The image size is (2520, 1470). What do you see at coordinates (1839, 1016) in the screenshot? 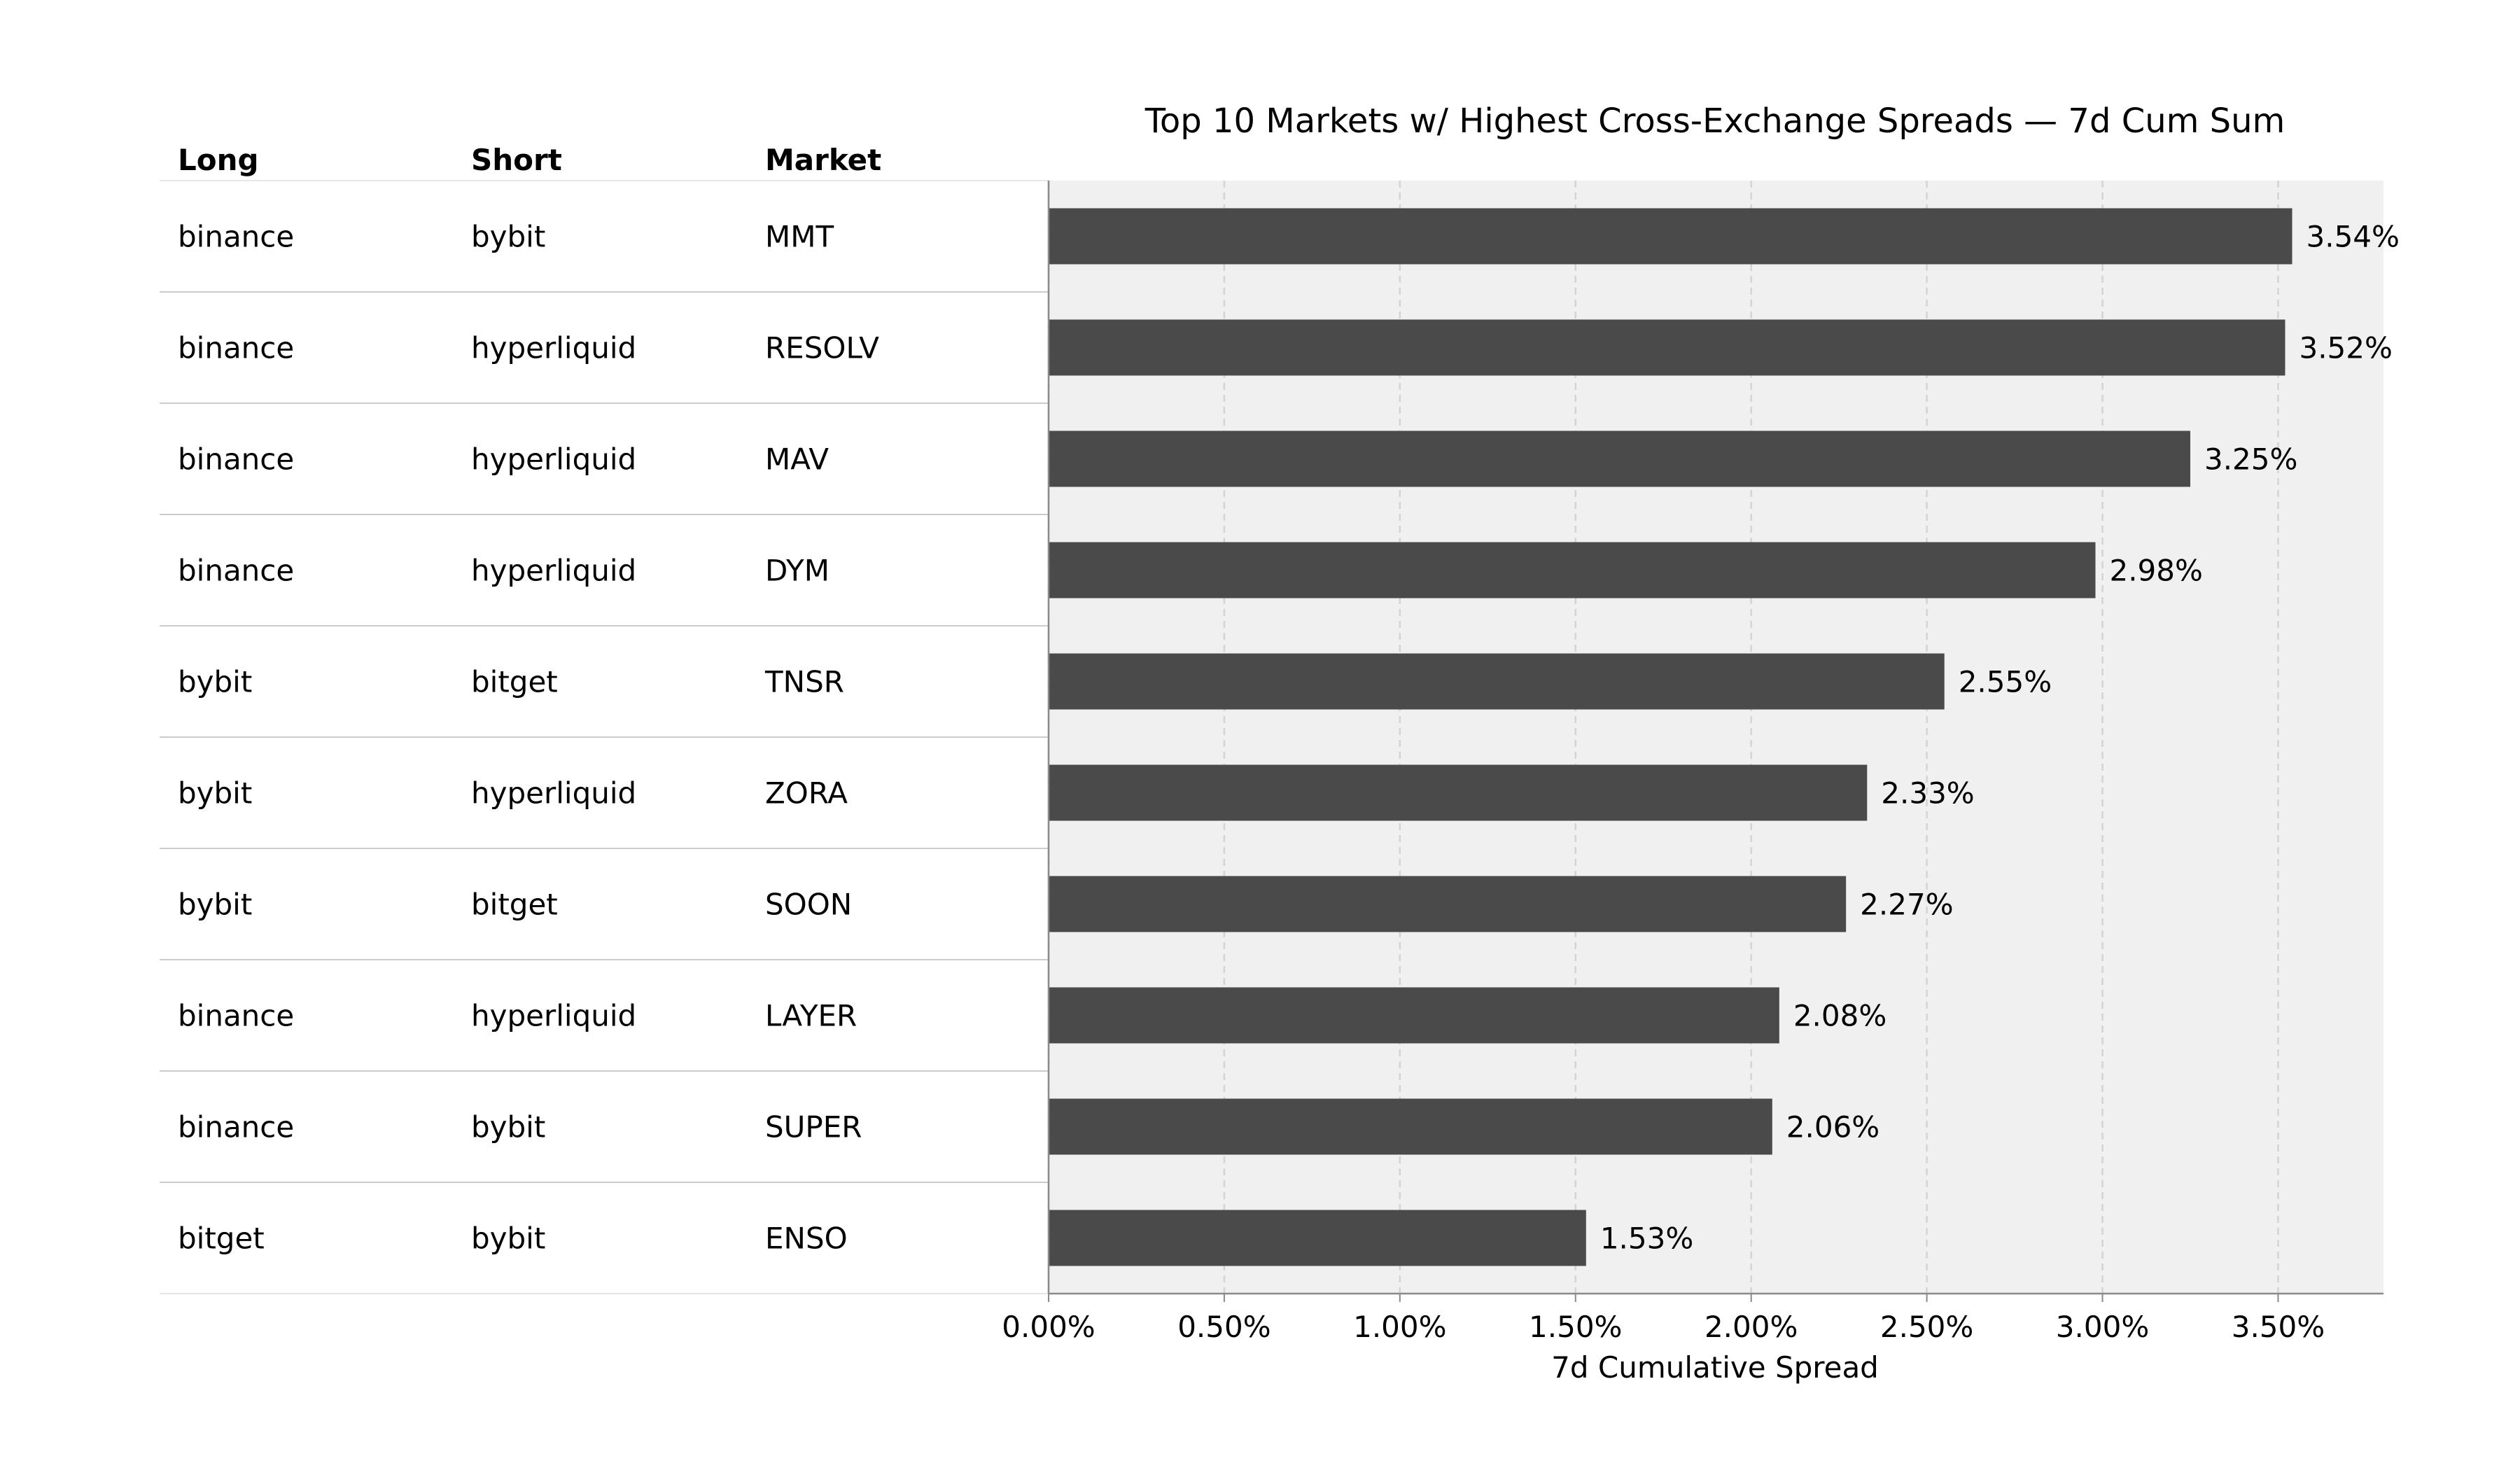
I see `bar-value-label: 2.08%` at bounding box center [1839, 1016].